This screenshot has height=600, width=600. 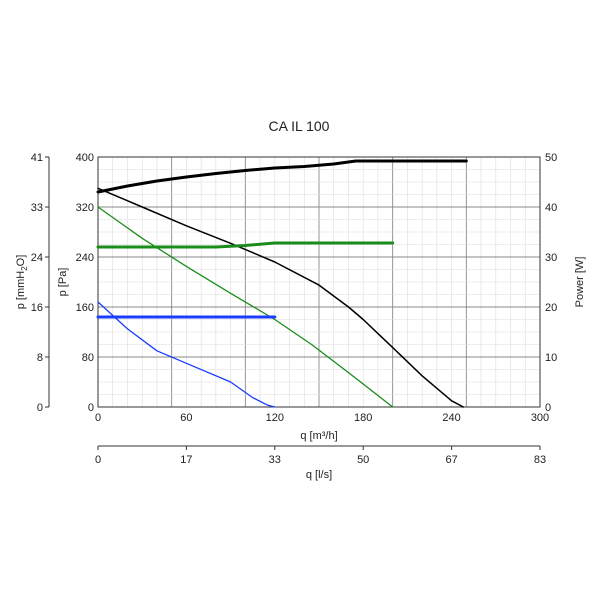 I want to click on y-outer-label-main: p [mmH, so click(x=21, y=290).